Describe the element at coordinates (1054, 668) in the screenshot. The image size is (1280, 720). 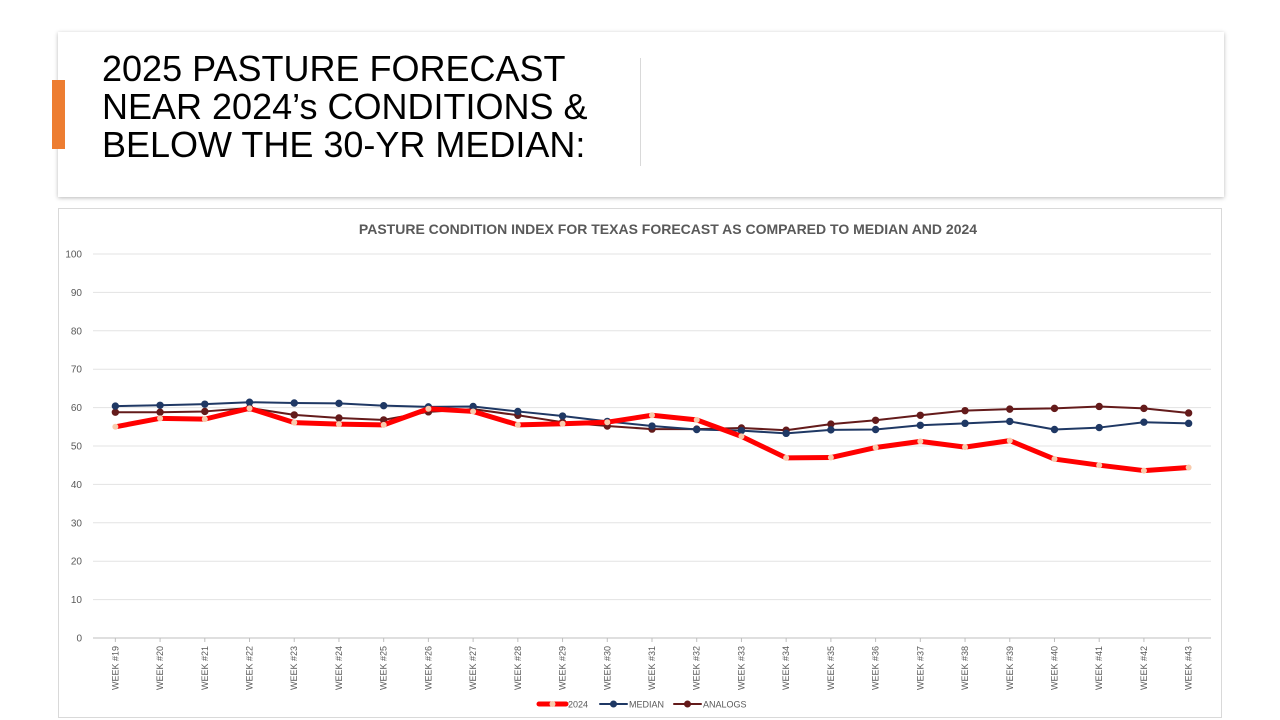
I see `x-tick-label: WEEK #40` at that location.